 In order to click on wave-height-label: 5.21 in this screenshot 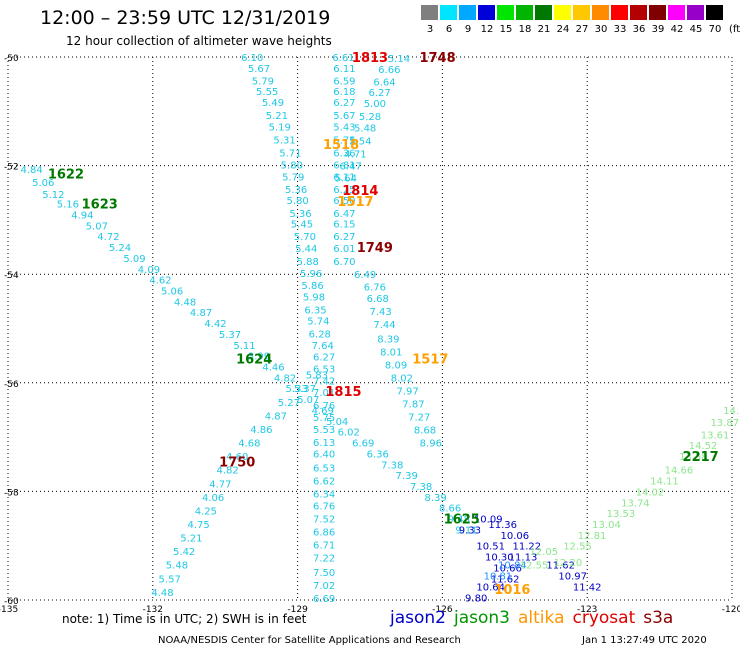, I will do `click(191, 539)`.